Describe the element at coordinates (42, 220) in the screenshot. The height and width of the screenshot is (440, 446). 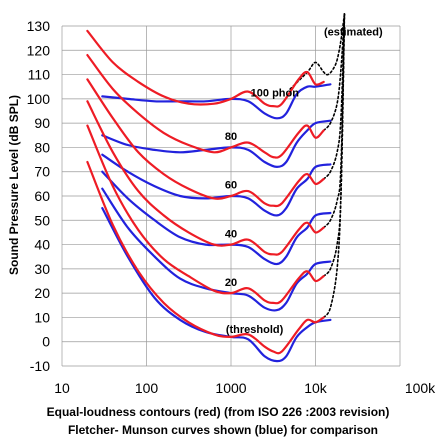
I see `y-tick-label: 50` at that location.